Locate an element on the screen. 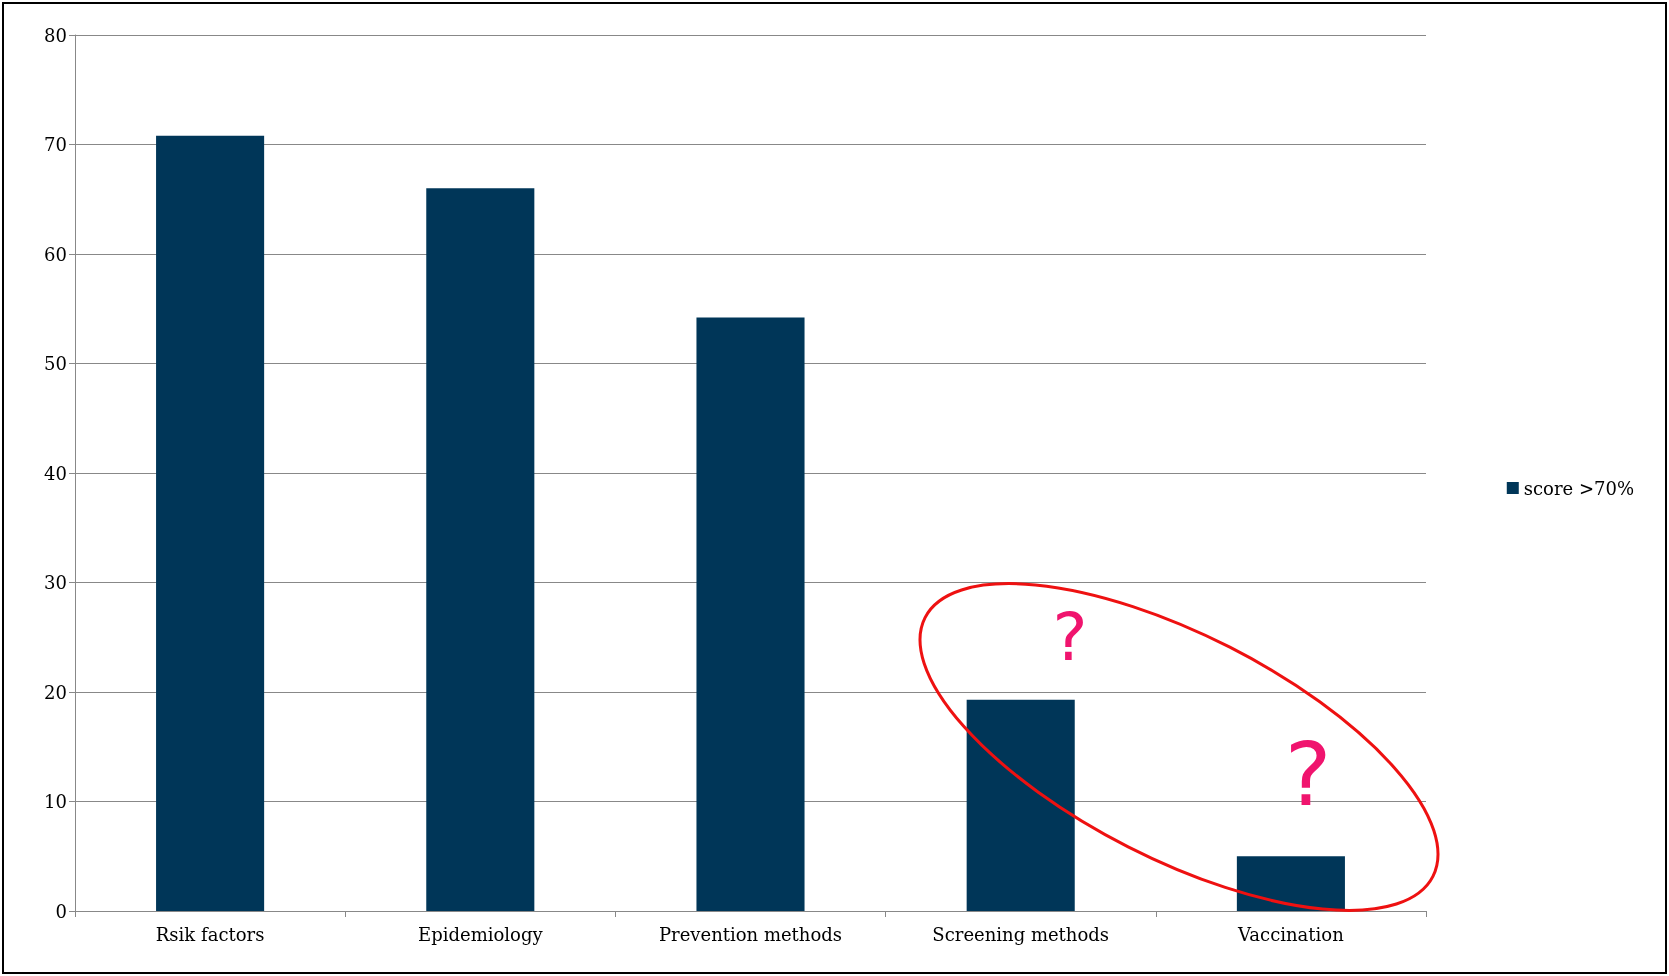 This screenshot has height=976, width=1669. y-tick-label: 50 is located at coordinates (55, 363).